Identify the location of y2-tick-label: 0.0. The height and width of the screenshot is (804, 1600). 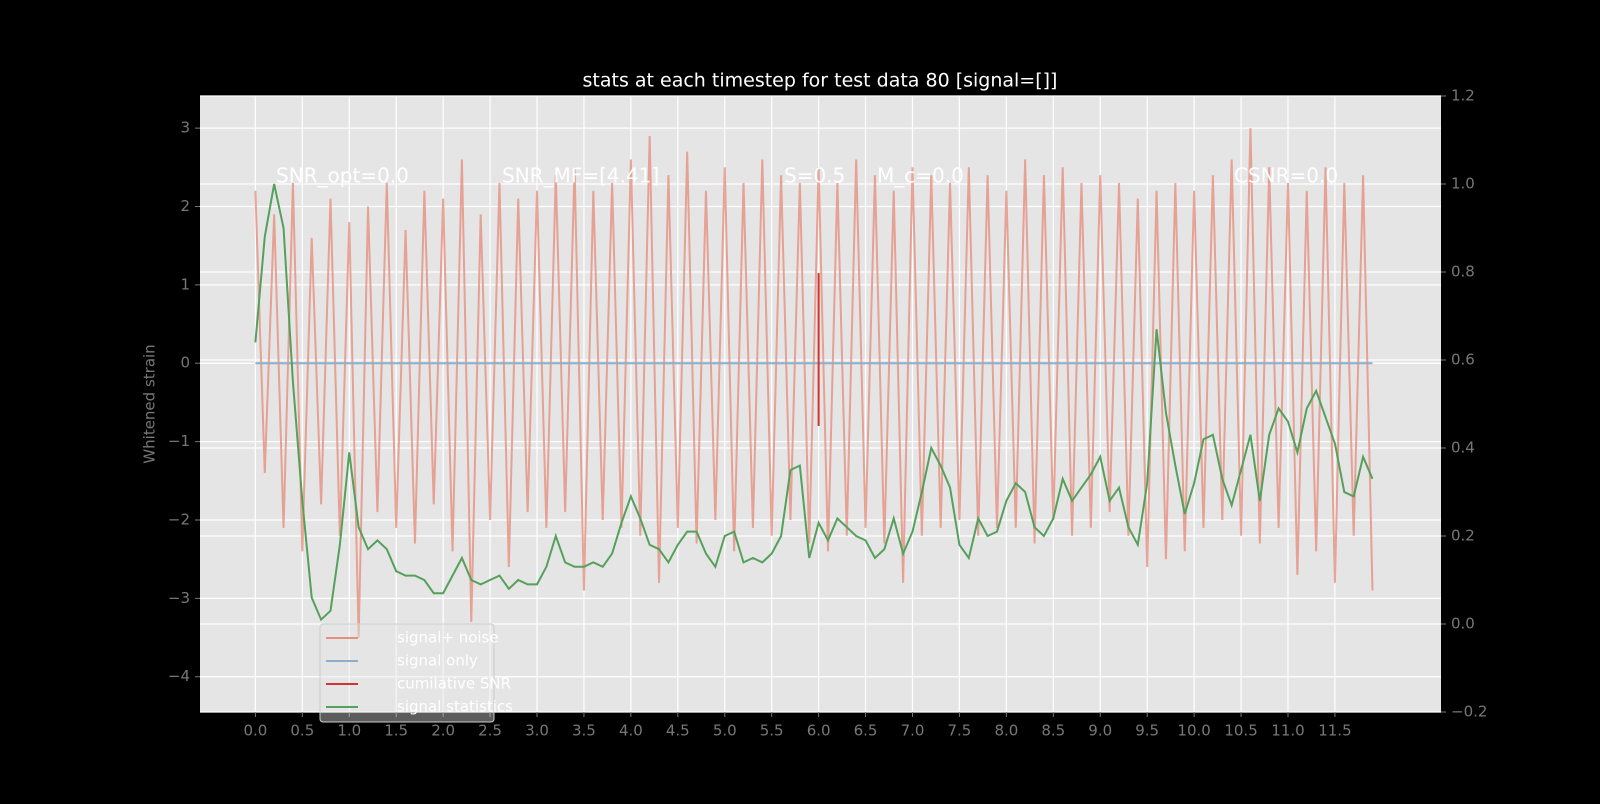
(1463, 624).